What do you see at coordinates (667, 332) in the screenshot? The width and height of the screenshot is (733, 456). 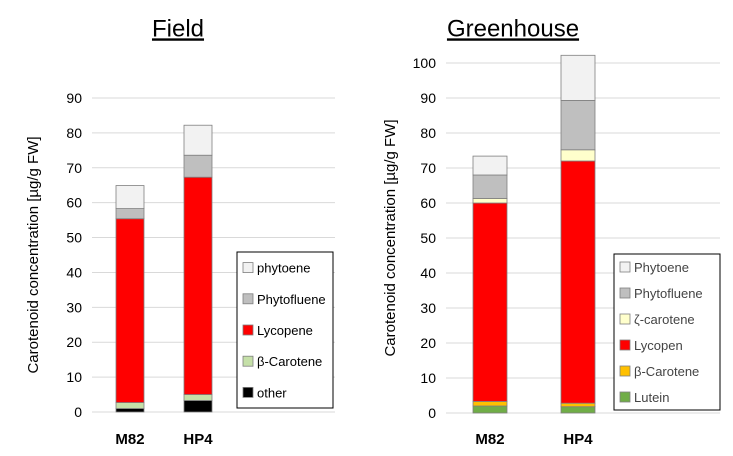 I see `greenhouse-legend-box` at bounding box center [667, 332].